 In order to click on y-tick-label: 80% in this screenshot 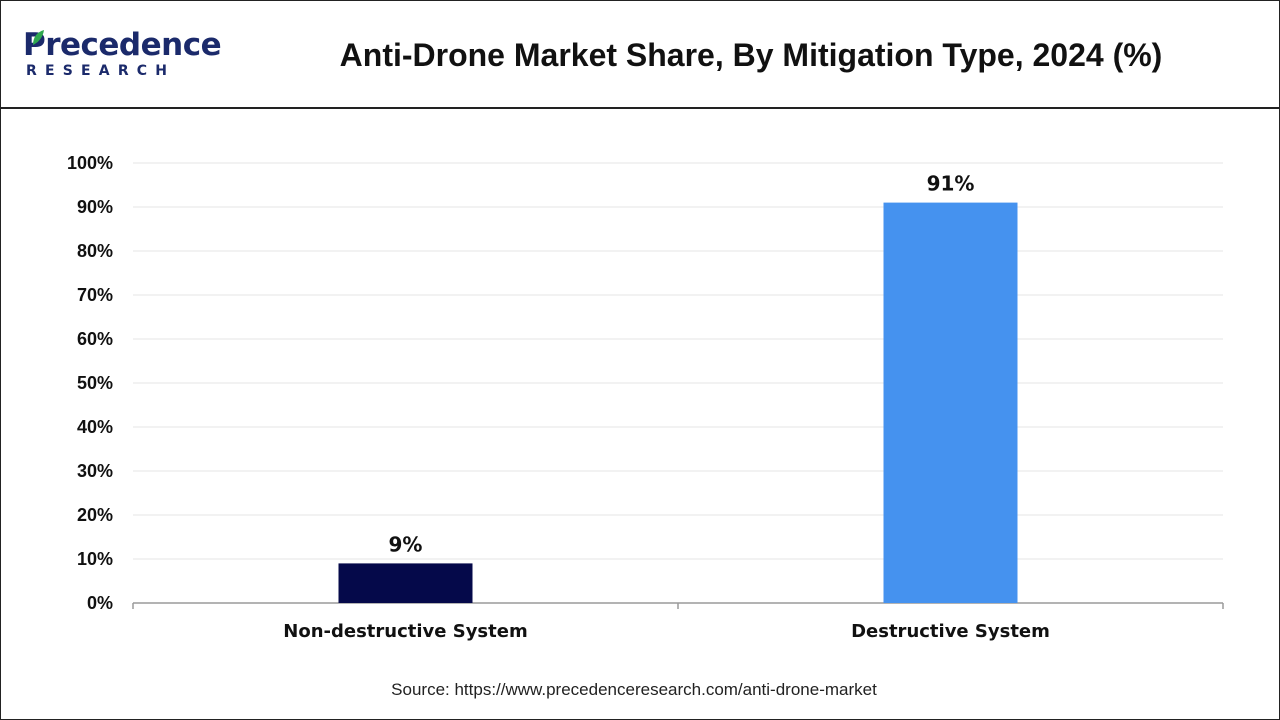, I will do `click(95, 251)`.